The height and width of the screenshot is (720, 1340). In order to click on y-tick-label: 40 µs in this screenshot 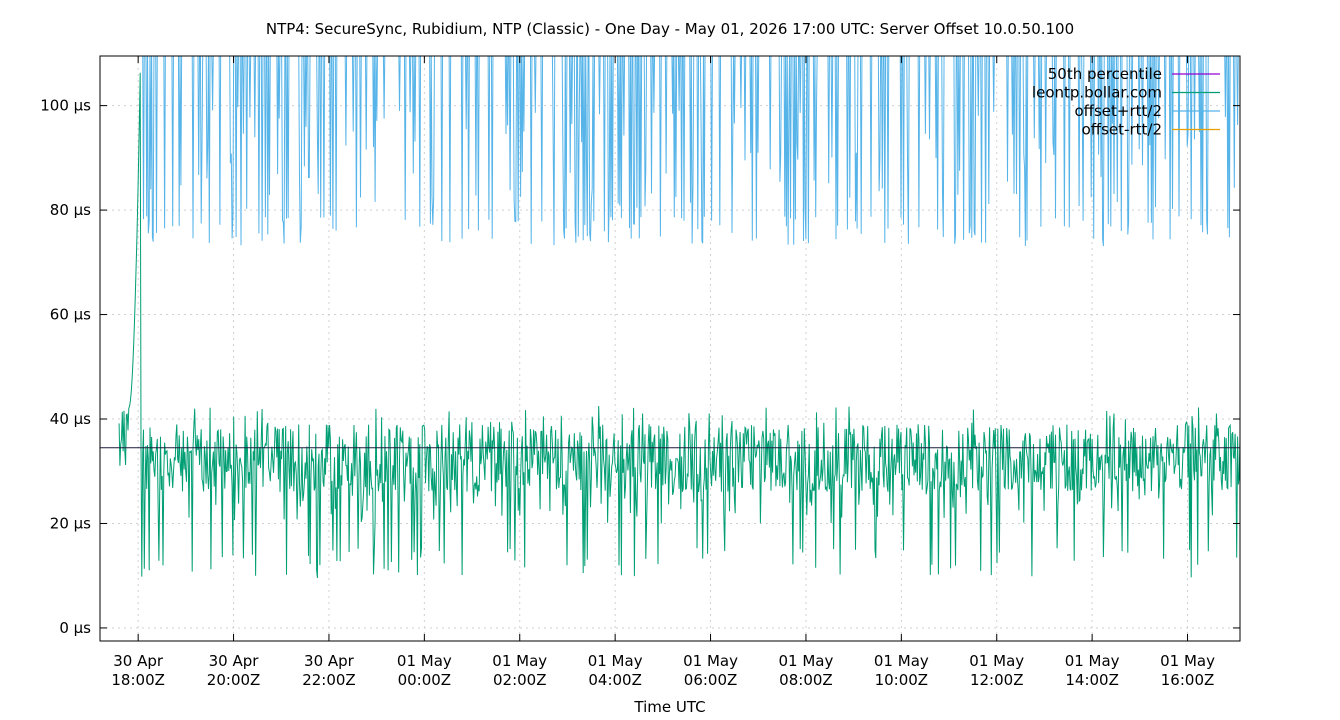, I will do `click(70, 419)`.